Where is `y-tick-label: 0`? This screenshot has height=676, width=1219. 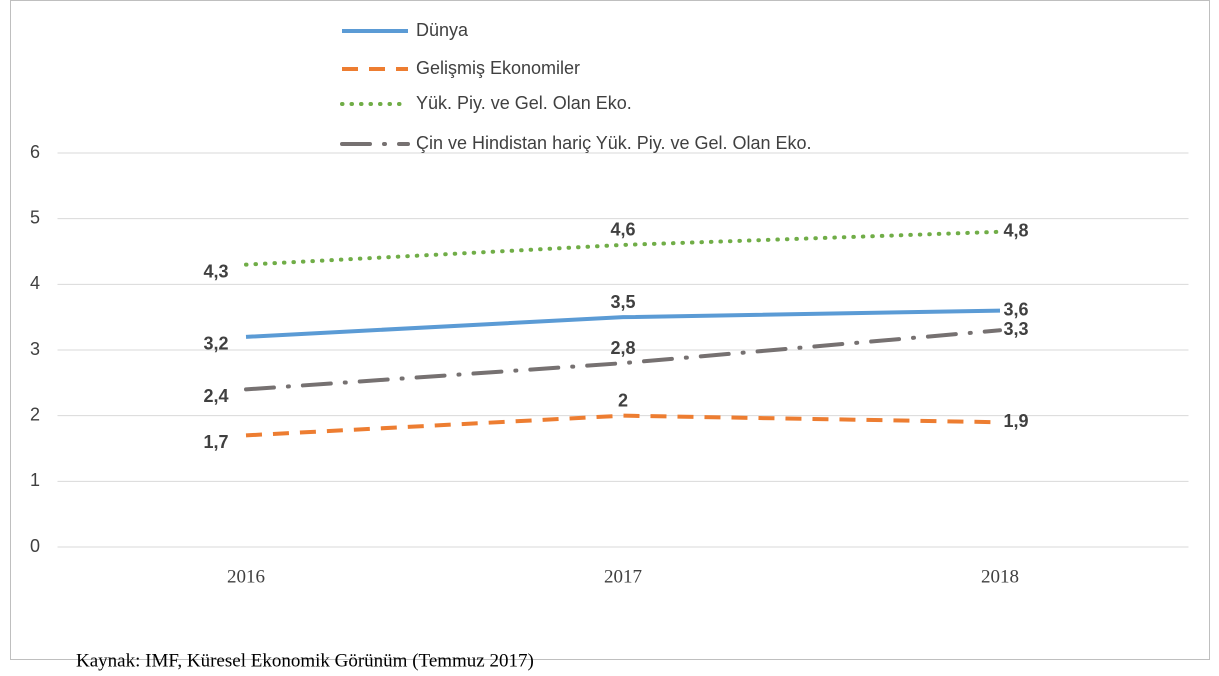
y-tick-label: 0 is located at coordinates (35, 546).